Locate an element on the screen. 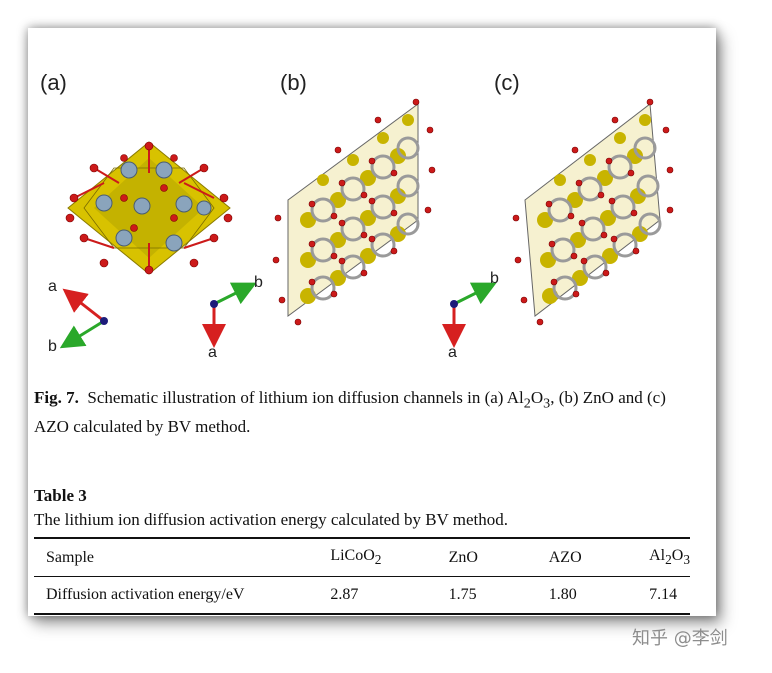 The image size is (772, 673). axes-indicator-b is located at coordinates (229, 315).